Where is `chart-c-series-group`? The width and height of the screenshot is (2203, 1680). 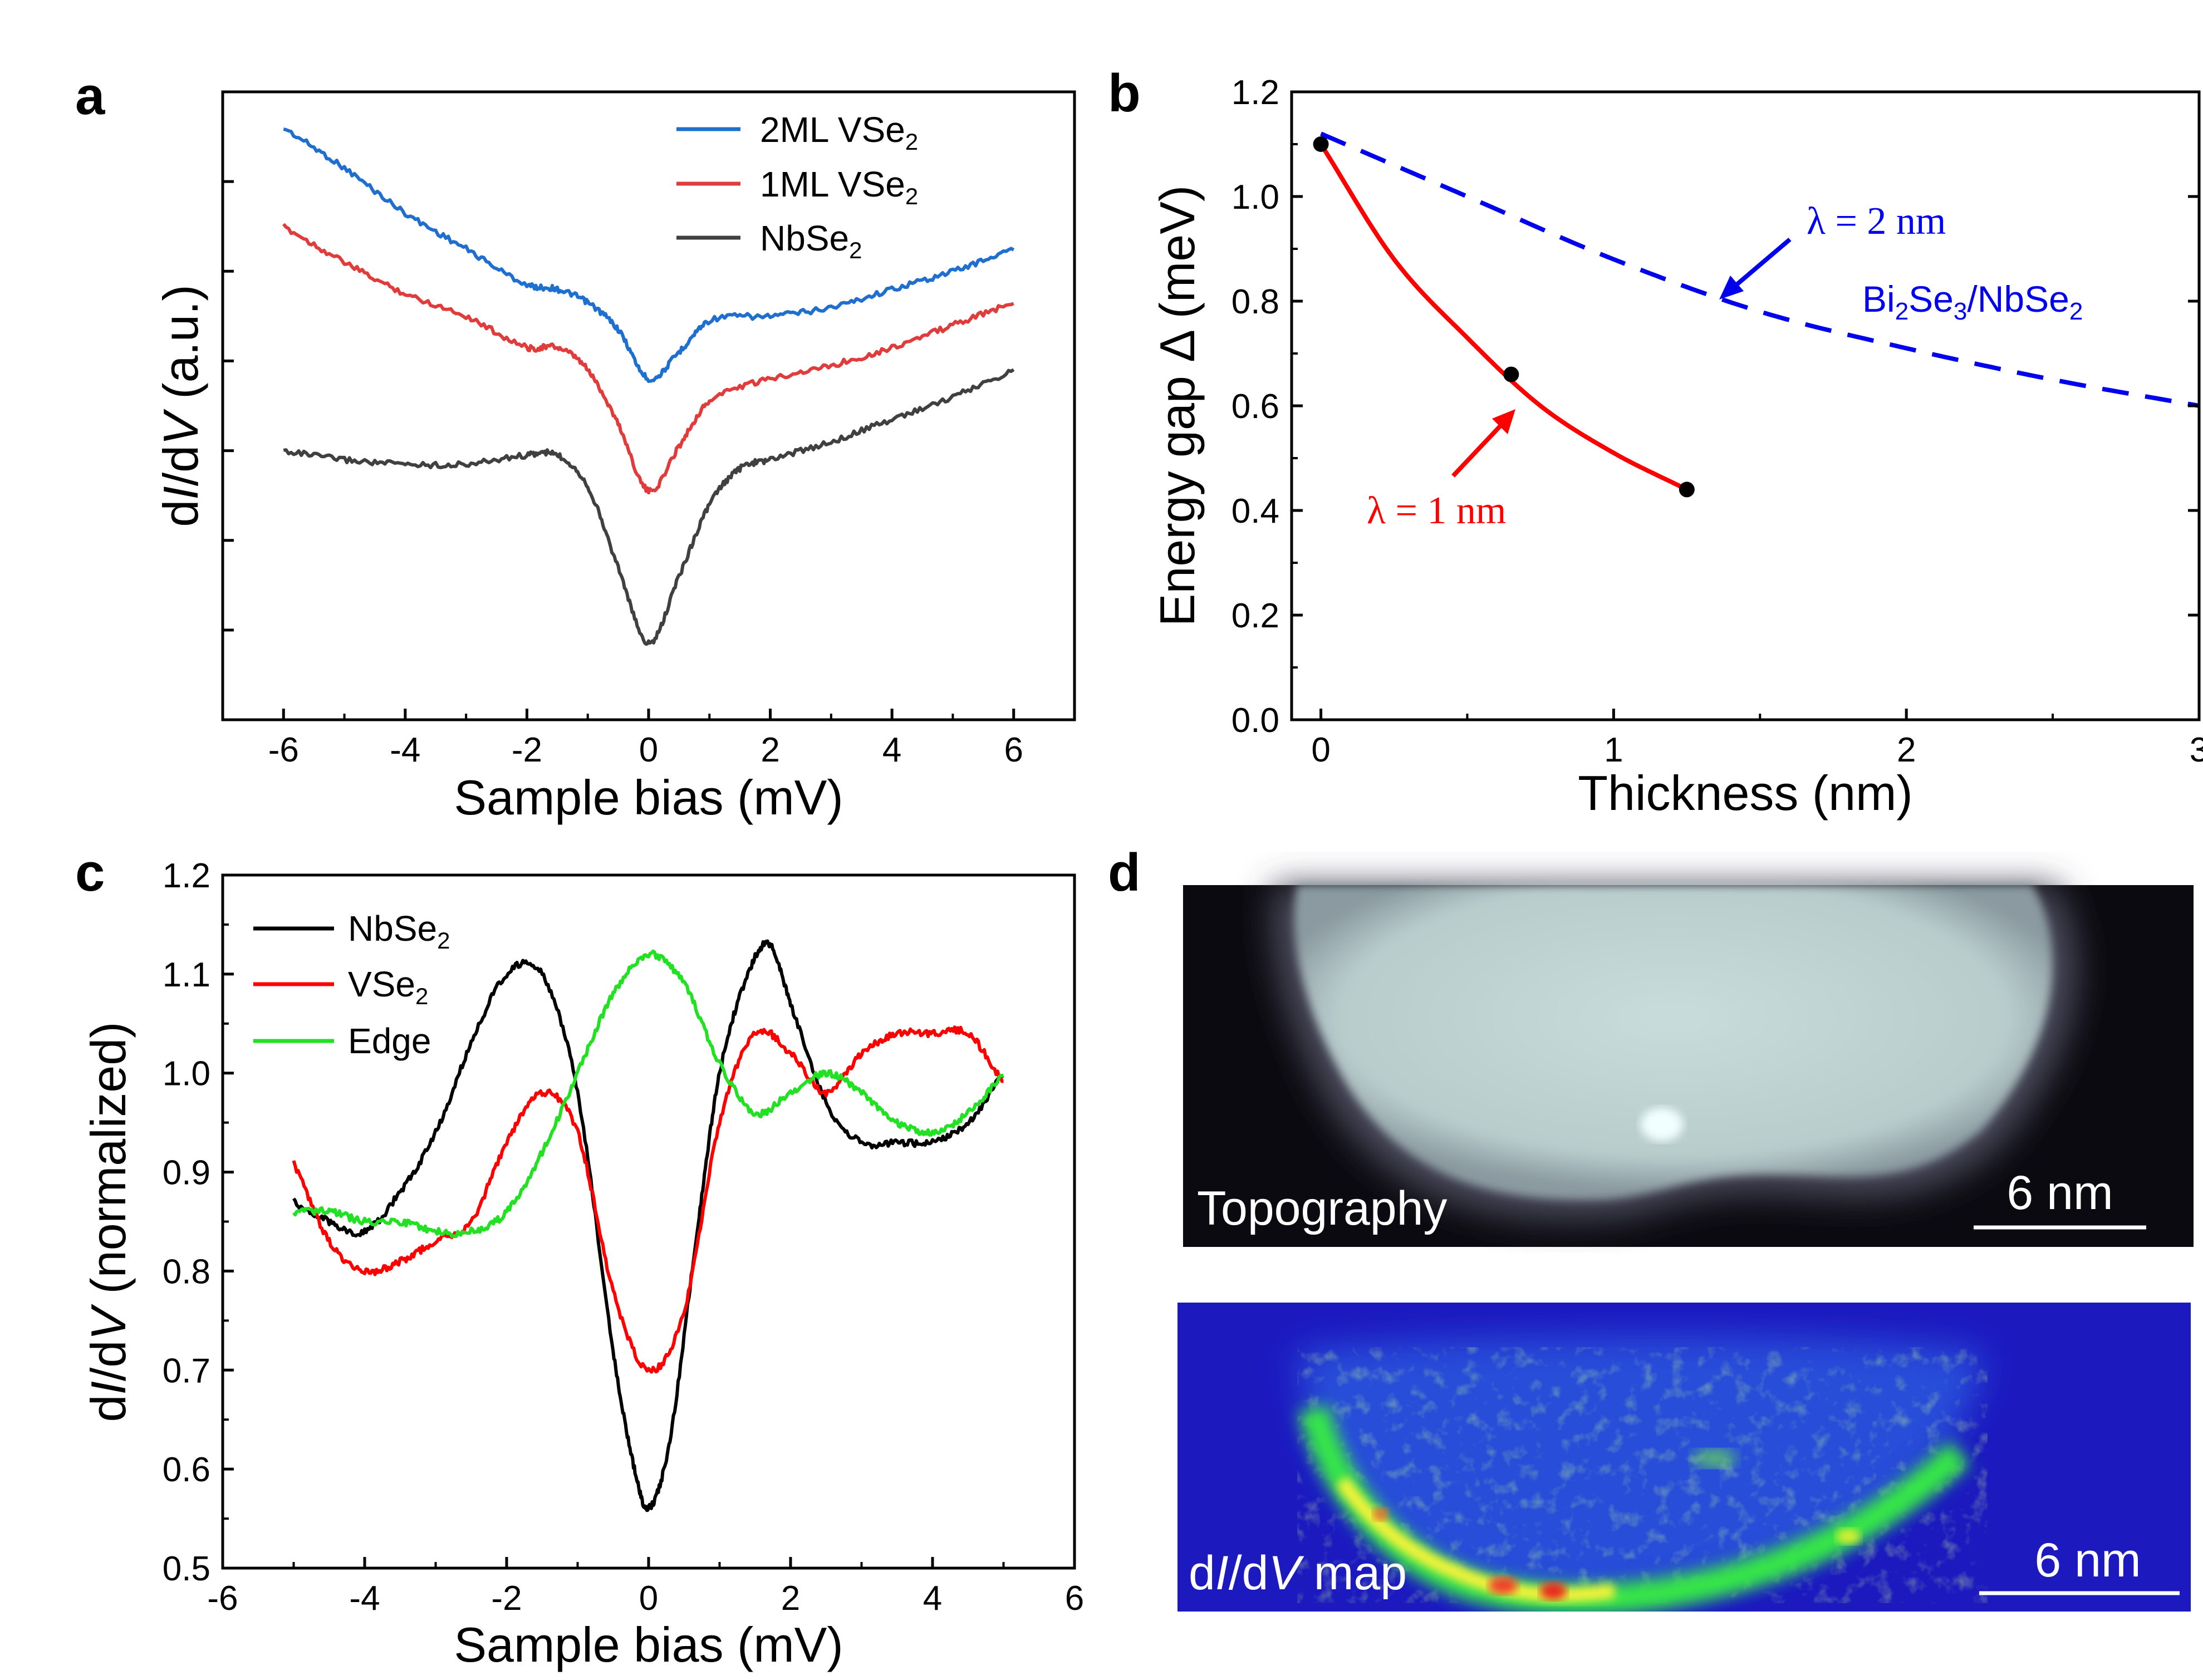
chart-c-series-group is located at coordinates (648, 1225).